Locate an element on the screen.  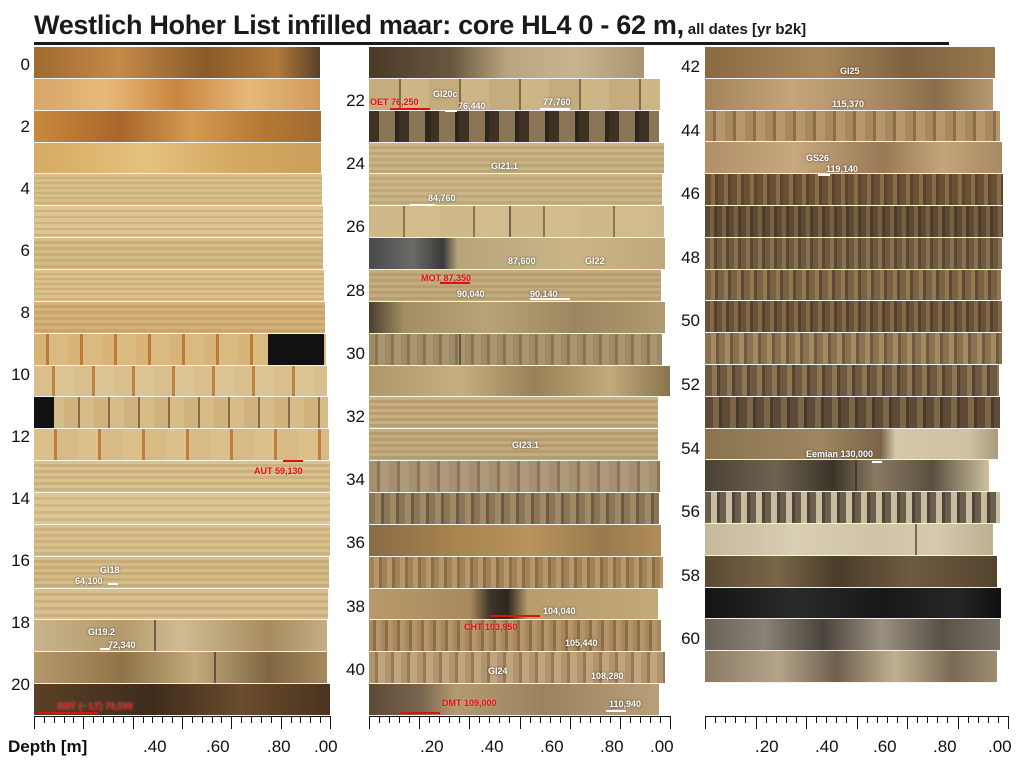
depth-label: 2 is located at coordinates (25, 126).